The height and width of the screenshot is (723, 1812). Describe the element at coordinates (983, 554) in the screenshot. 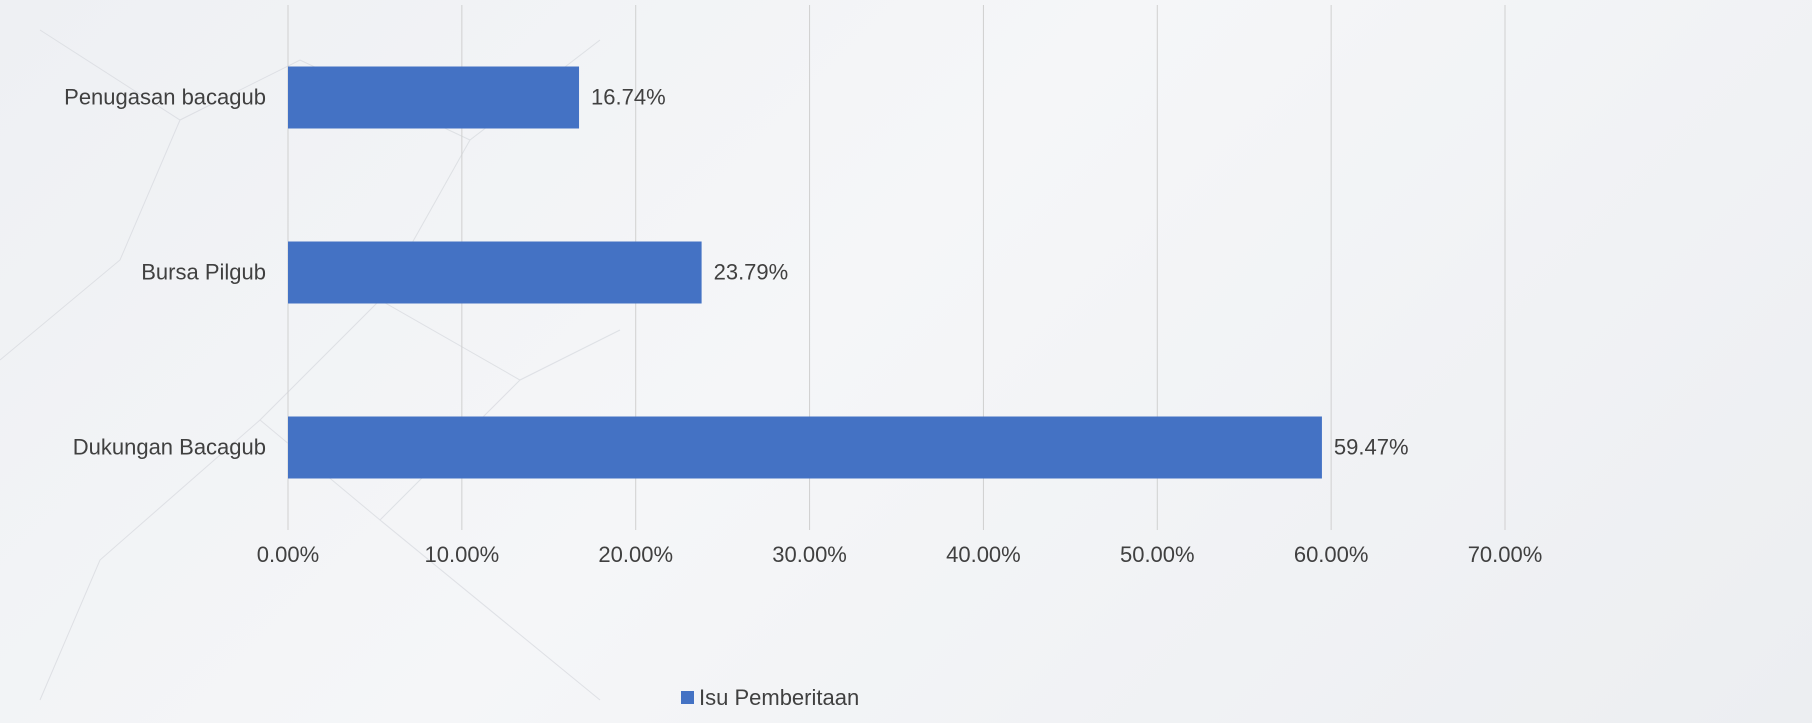

I see `x-tick-label: 40.00%` at that location.